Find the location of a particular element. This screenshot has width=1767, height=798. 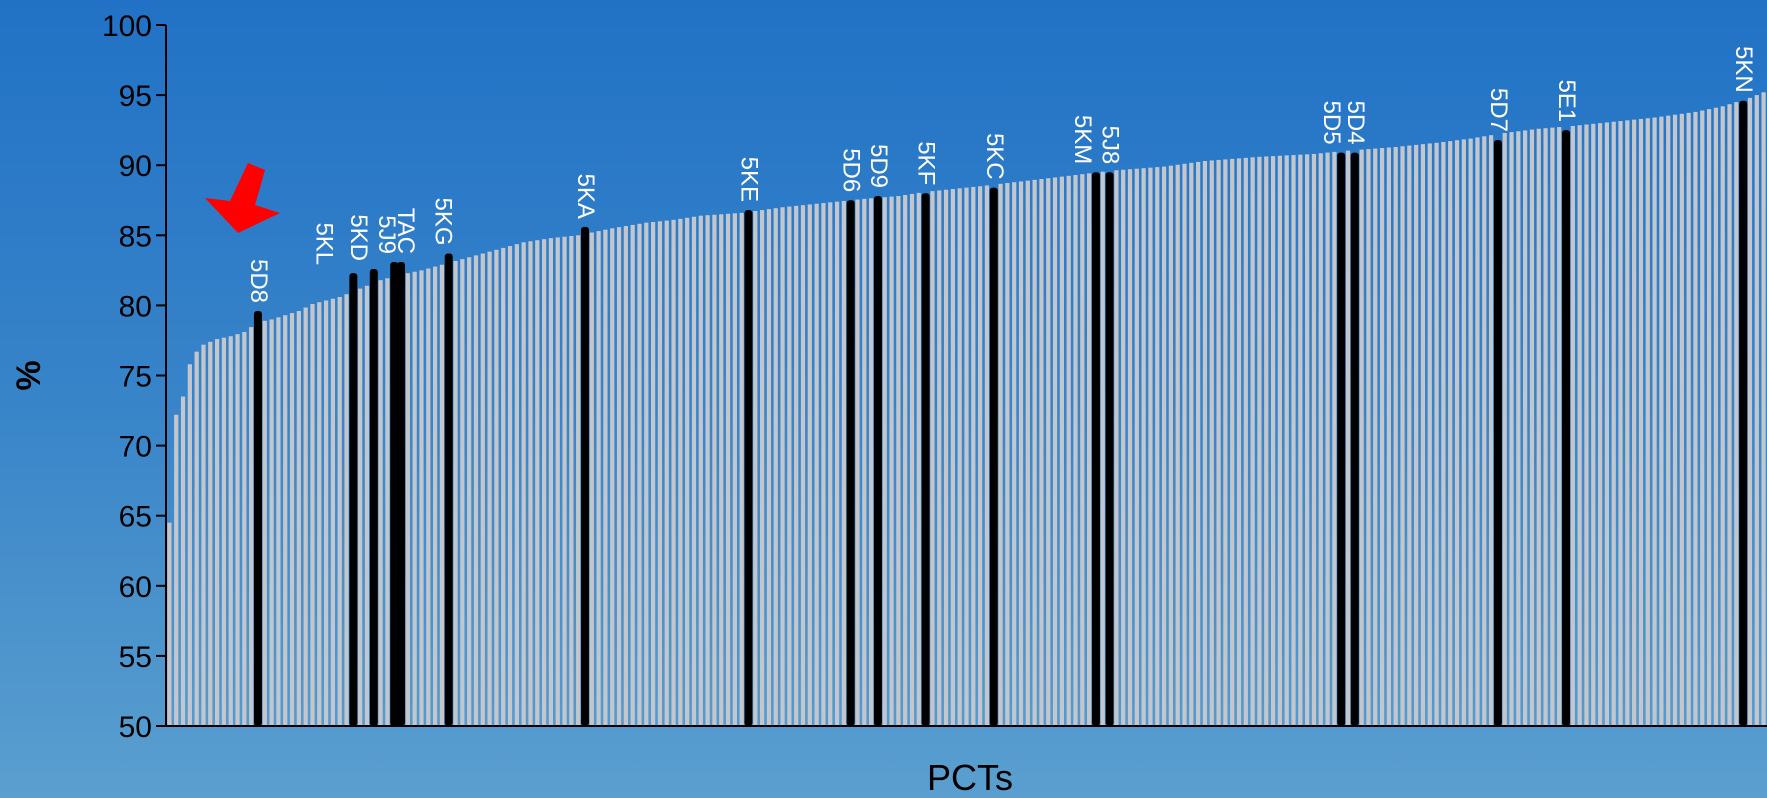

highlight-label: 5D4 is located at coordinates (1355, 123).